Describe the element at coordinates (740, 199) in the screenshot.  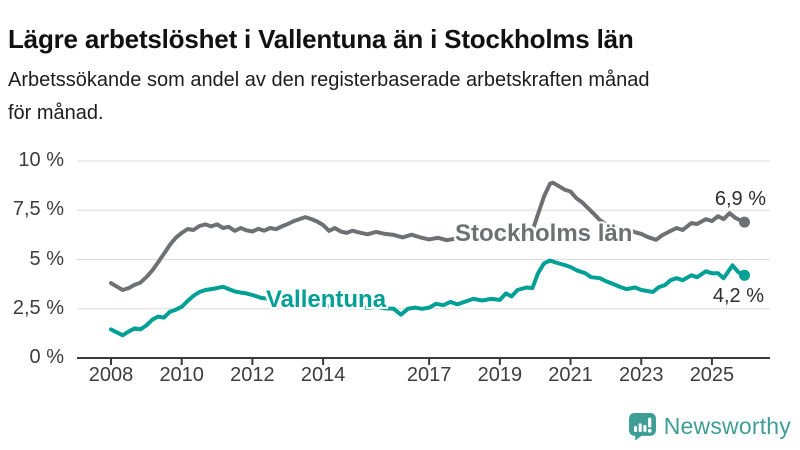
I see `end-value-stockholms-lan: 6,9 %` at that location.